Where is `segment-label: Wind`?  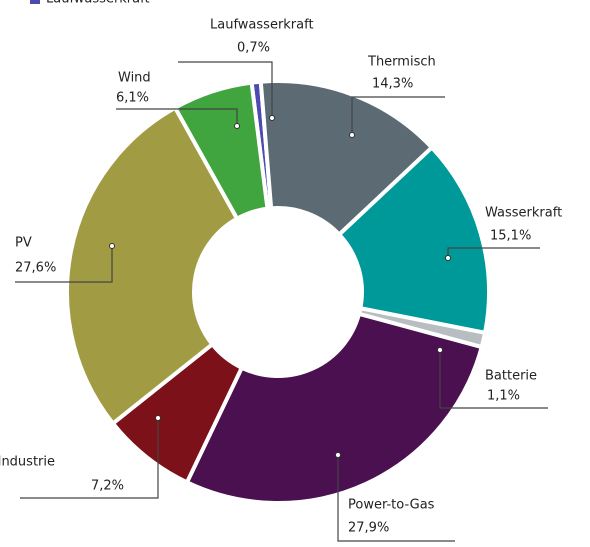
segment-label: Wind is located at coordinates (134, 78).